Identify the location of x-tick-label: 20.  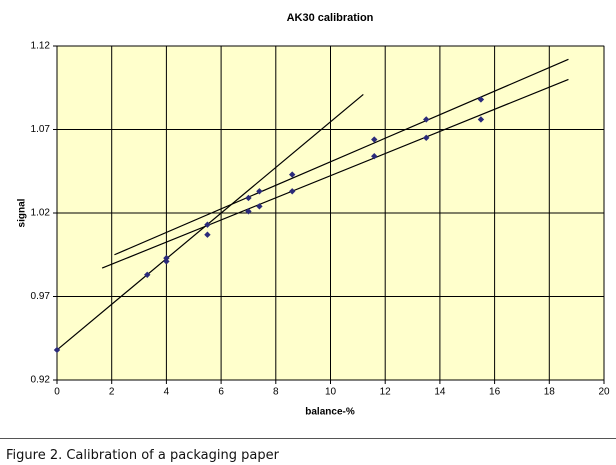
(604, 392).